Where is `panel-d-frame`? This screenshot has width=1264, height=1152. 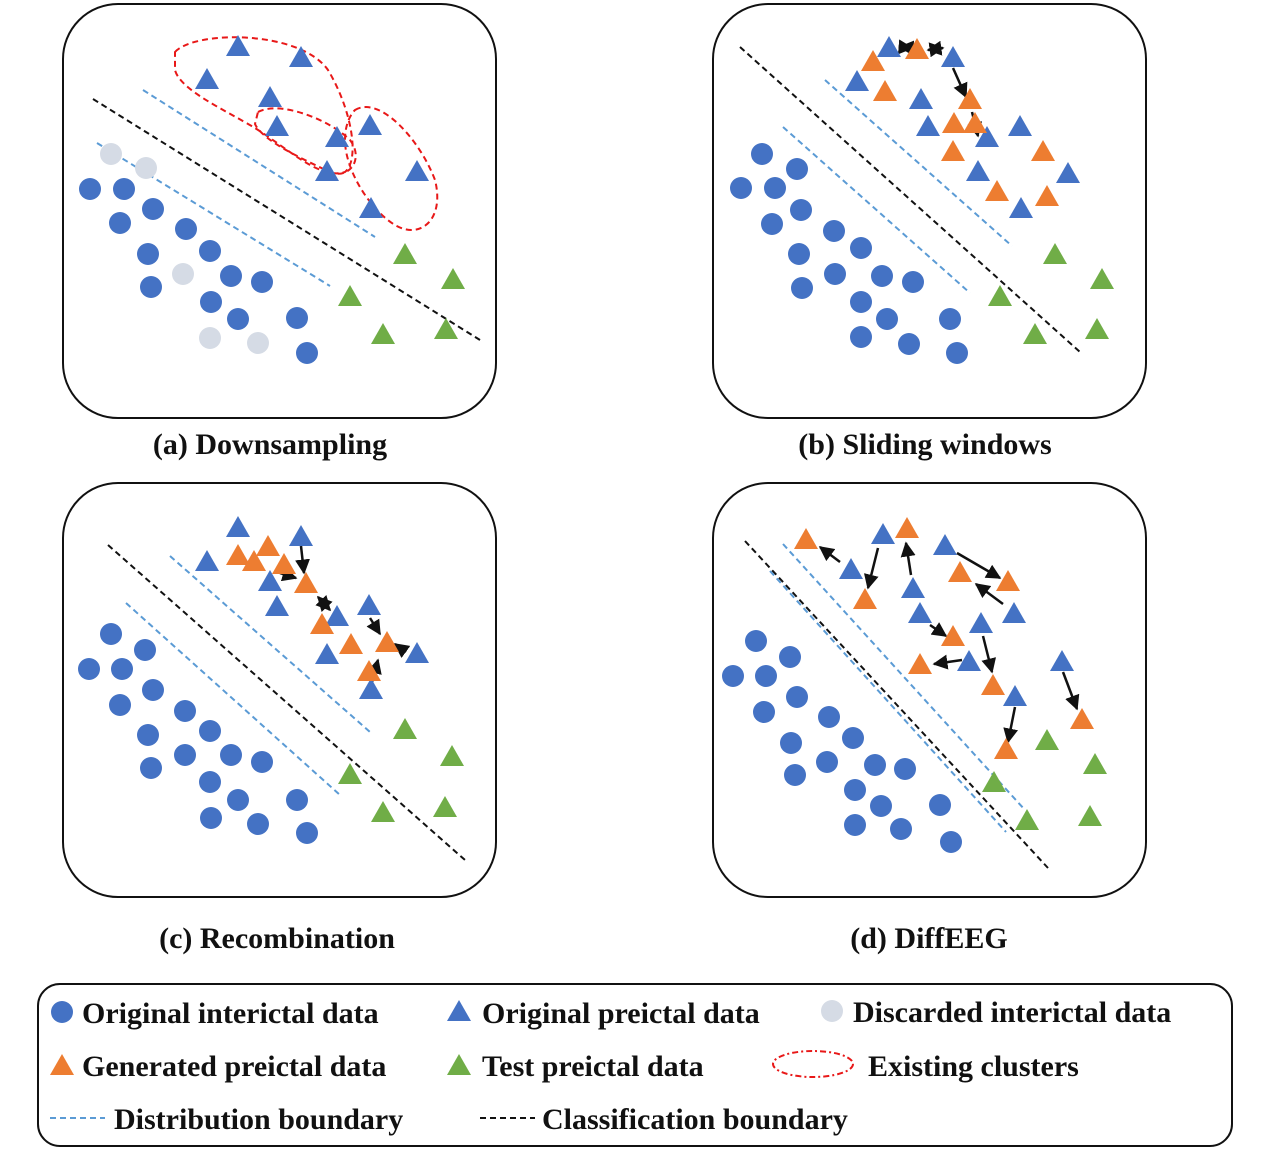
panel-d-frame is located at coordinates (929, 690).